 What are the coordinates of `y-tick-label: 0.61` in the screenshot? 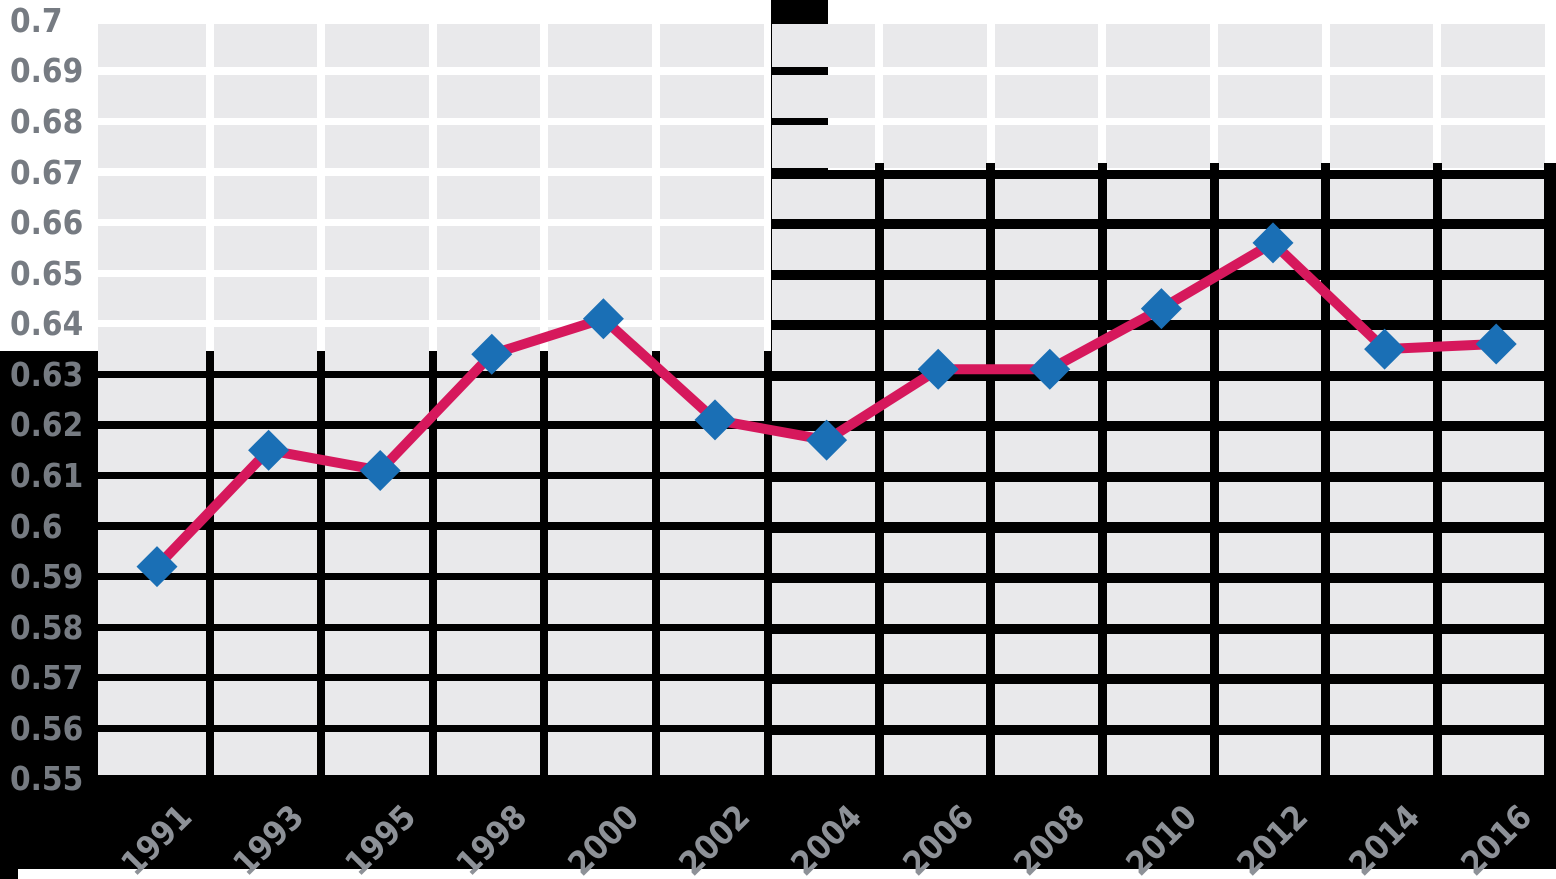 It's located at (47, 476).